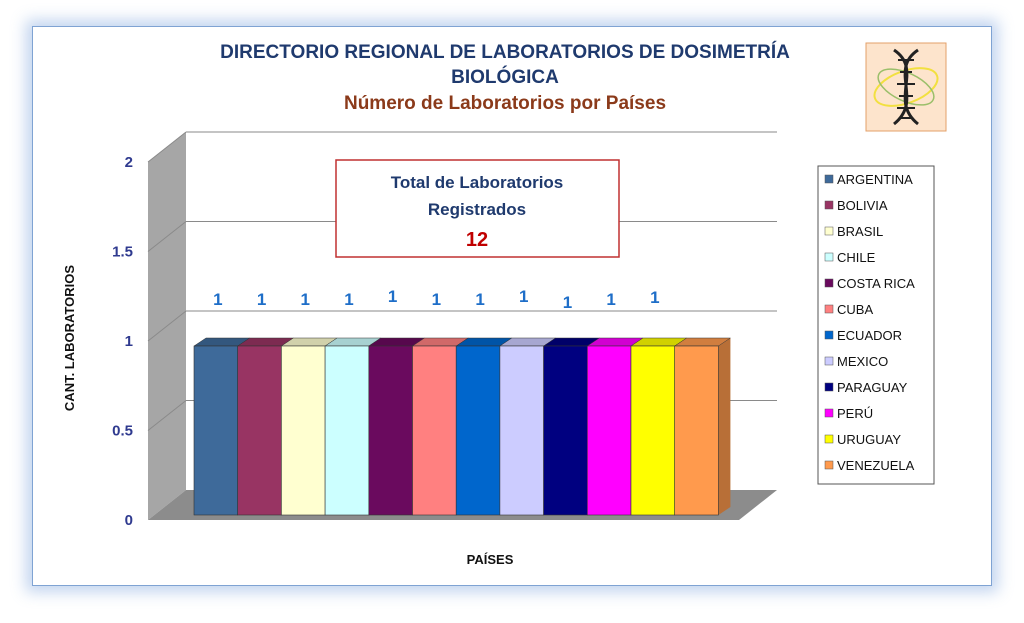  What do you see at coordinates (615, 426) in the screenshot?
I see `bar-perú` at bounding box center [615, 426].